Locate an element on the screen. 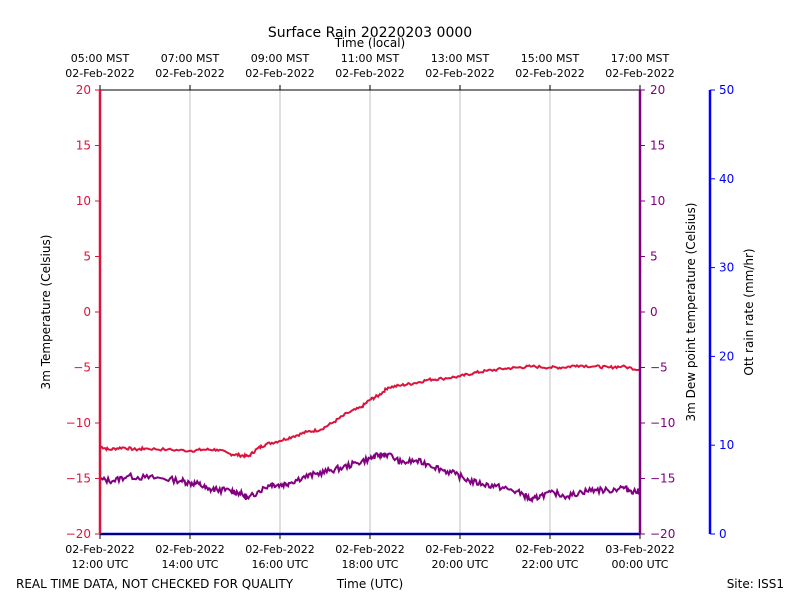 Image resolution: width=800 pixels, height=600 pixels. rain-tick-label-1: 10 is located at coordinates (726, 445).